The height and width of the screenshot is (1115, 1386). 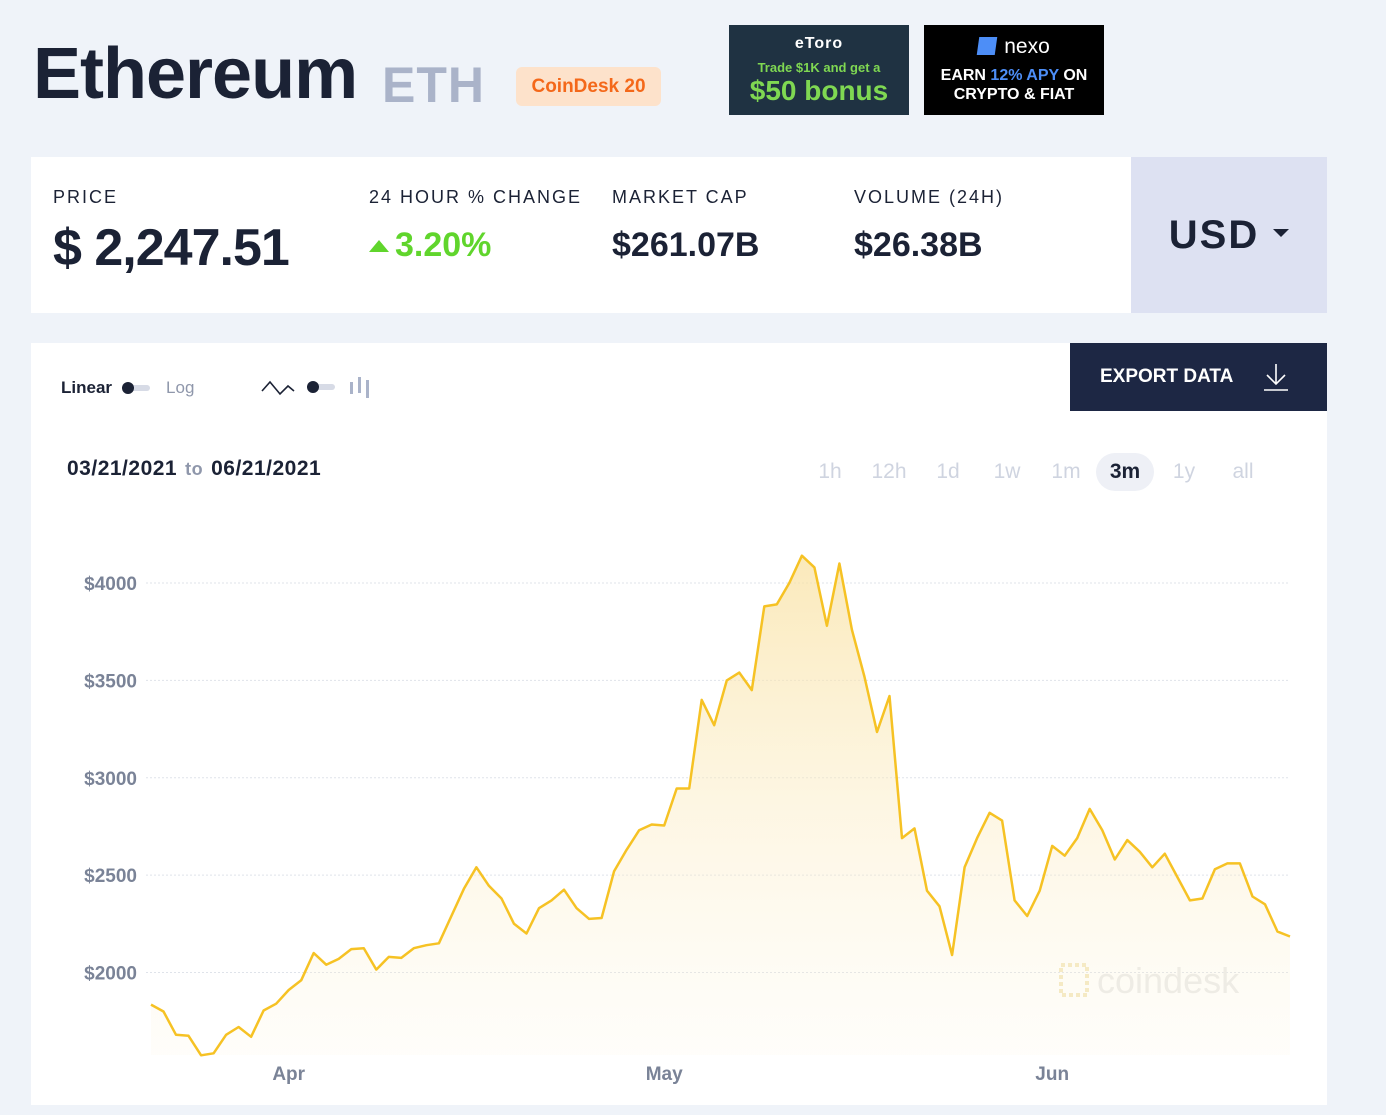 I want to click on coindesk-20-badge: CoinDesk 20, so click(x=588, y=86).